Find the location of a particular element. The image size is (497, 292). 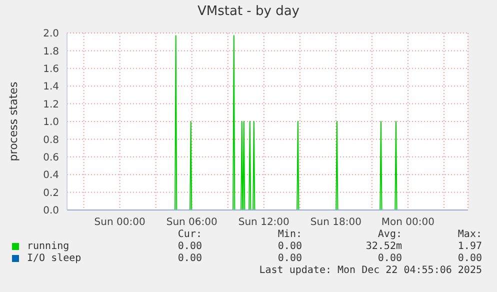

y-tick-label: 0.4 is located at coordinates (51, 176).